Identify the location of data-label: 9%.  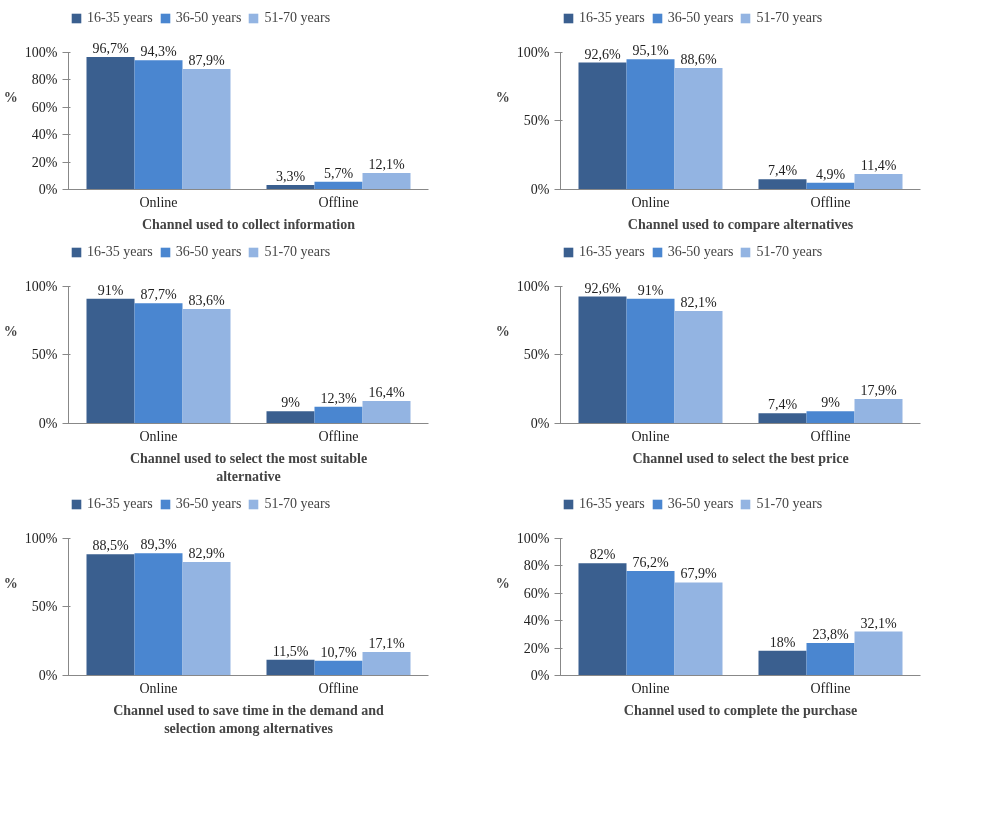
(831, 403).